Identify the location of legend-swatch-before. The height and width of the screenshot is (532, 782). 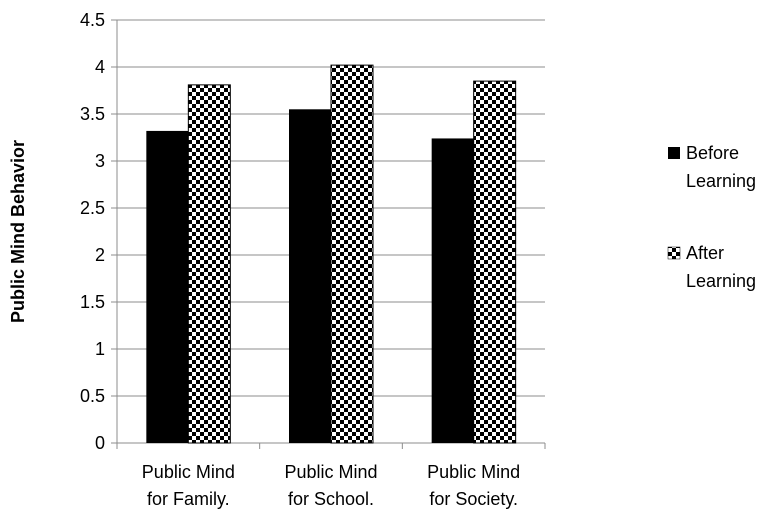
(674, 153).